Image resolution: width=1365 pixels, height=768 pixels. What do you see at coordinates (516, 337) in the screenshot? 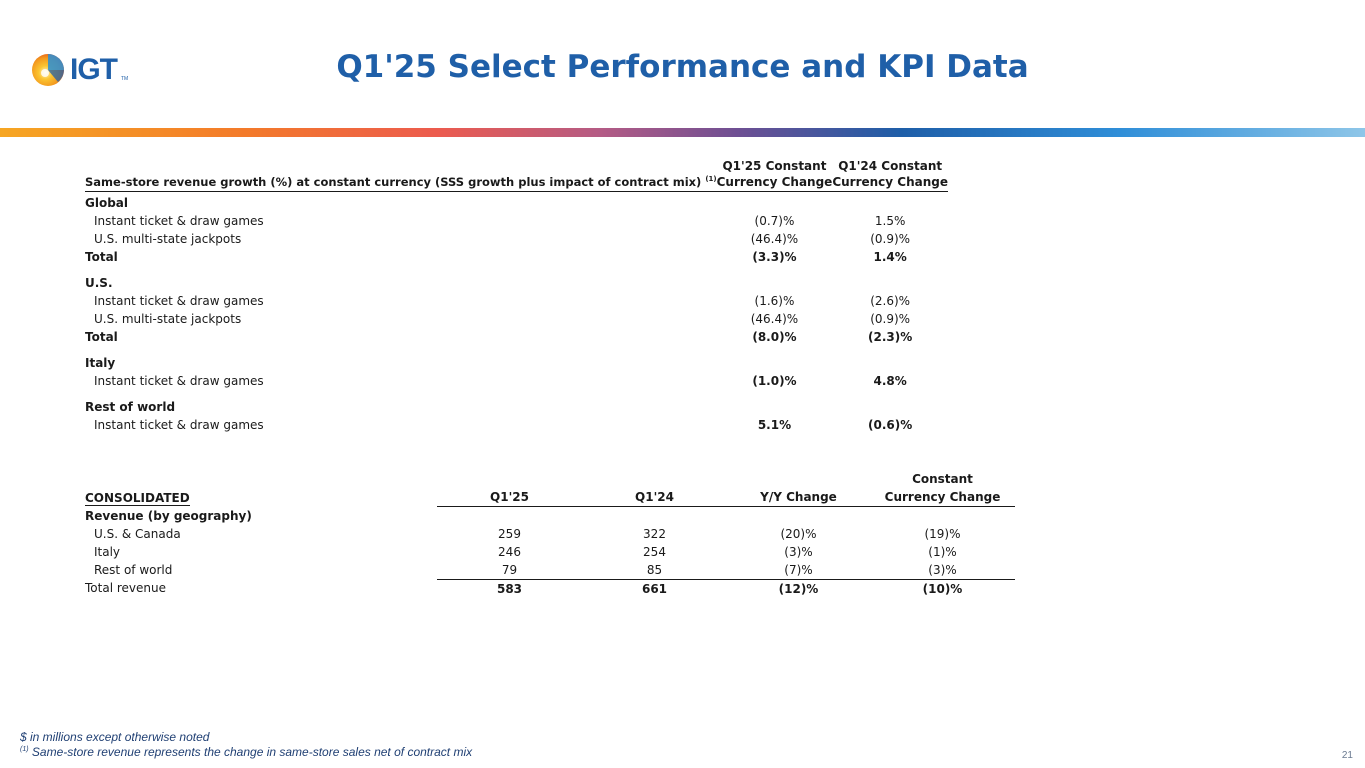
I see `sss-row-total: Total (8.0)% (2.3)%` at bounding box center [516, 337].